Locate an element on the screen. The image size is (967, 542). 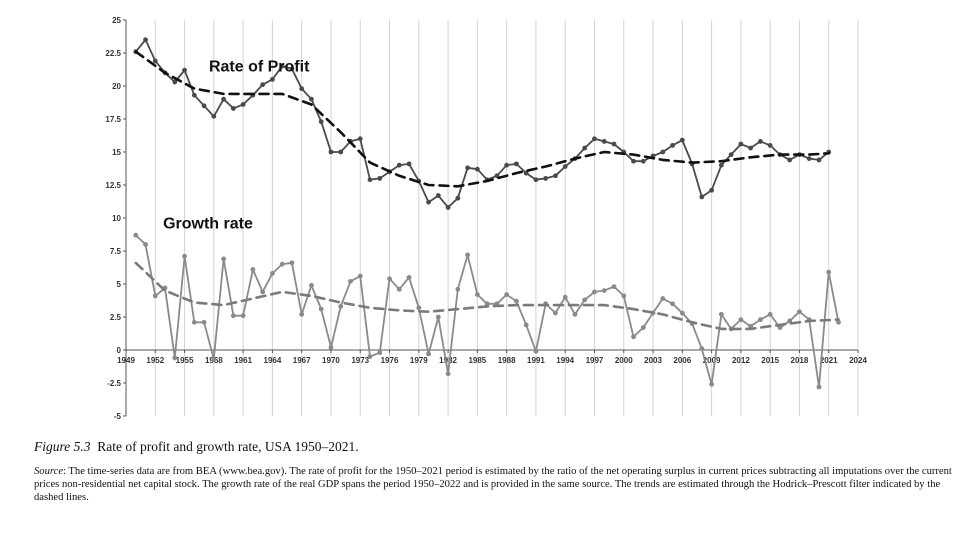
data-point-growth-rate-1980 is located at coordinates (428, 354).